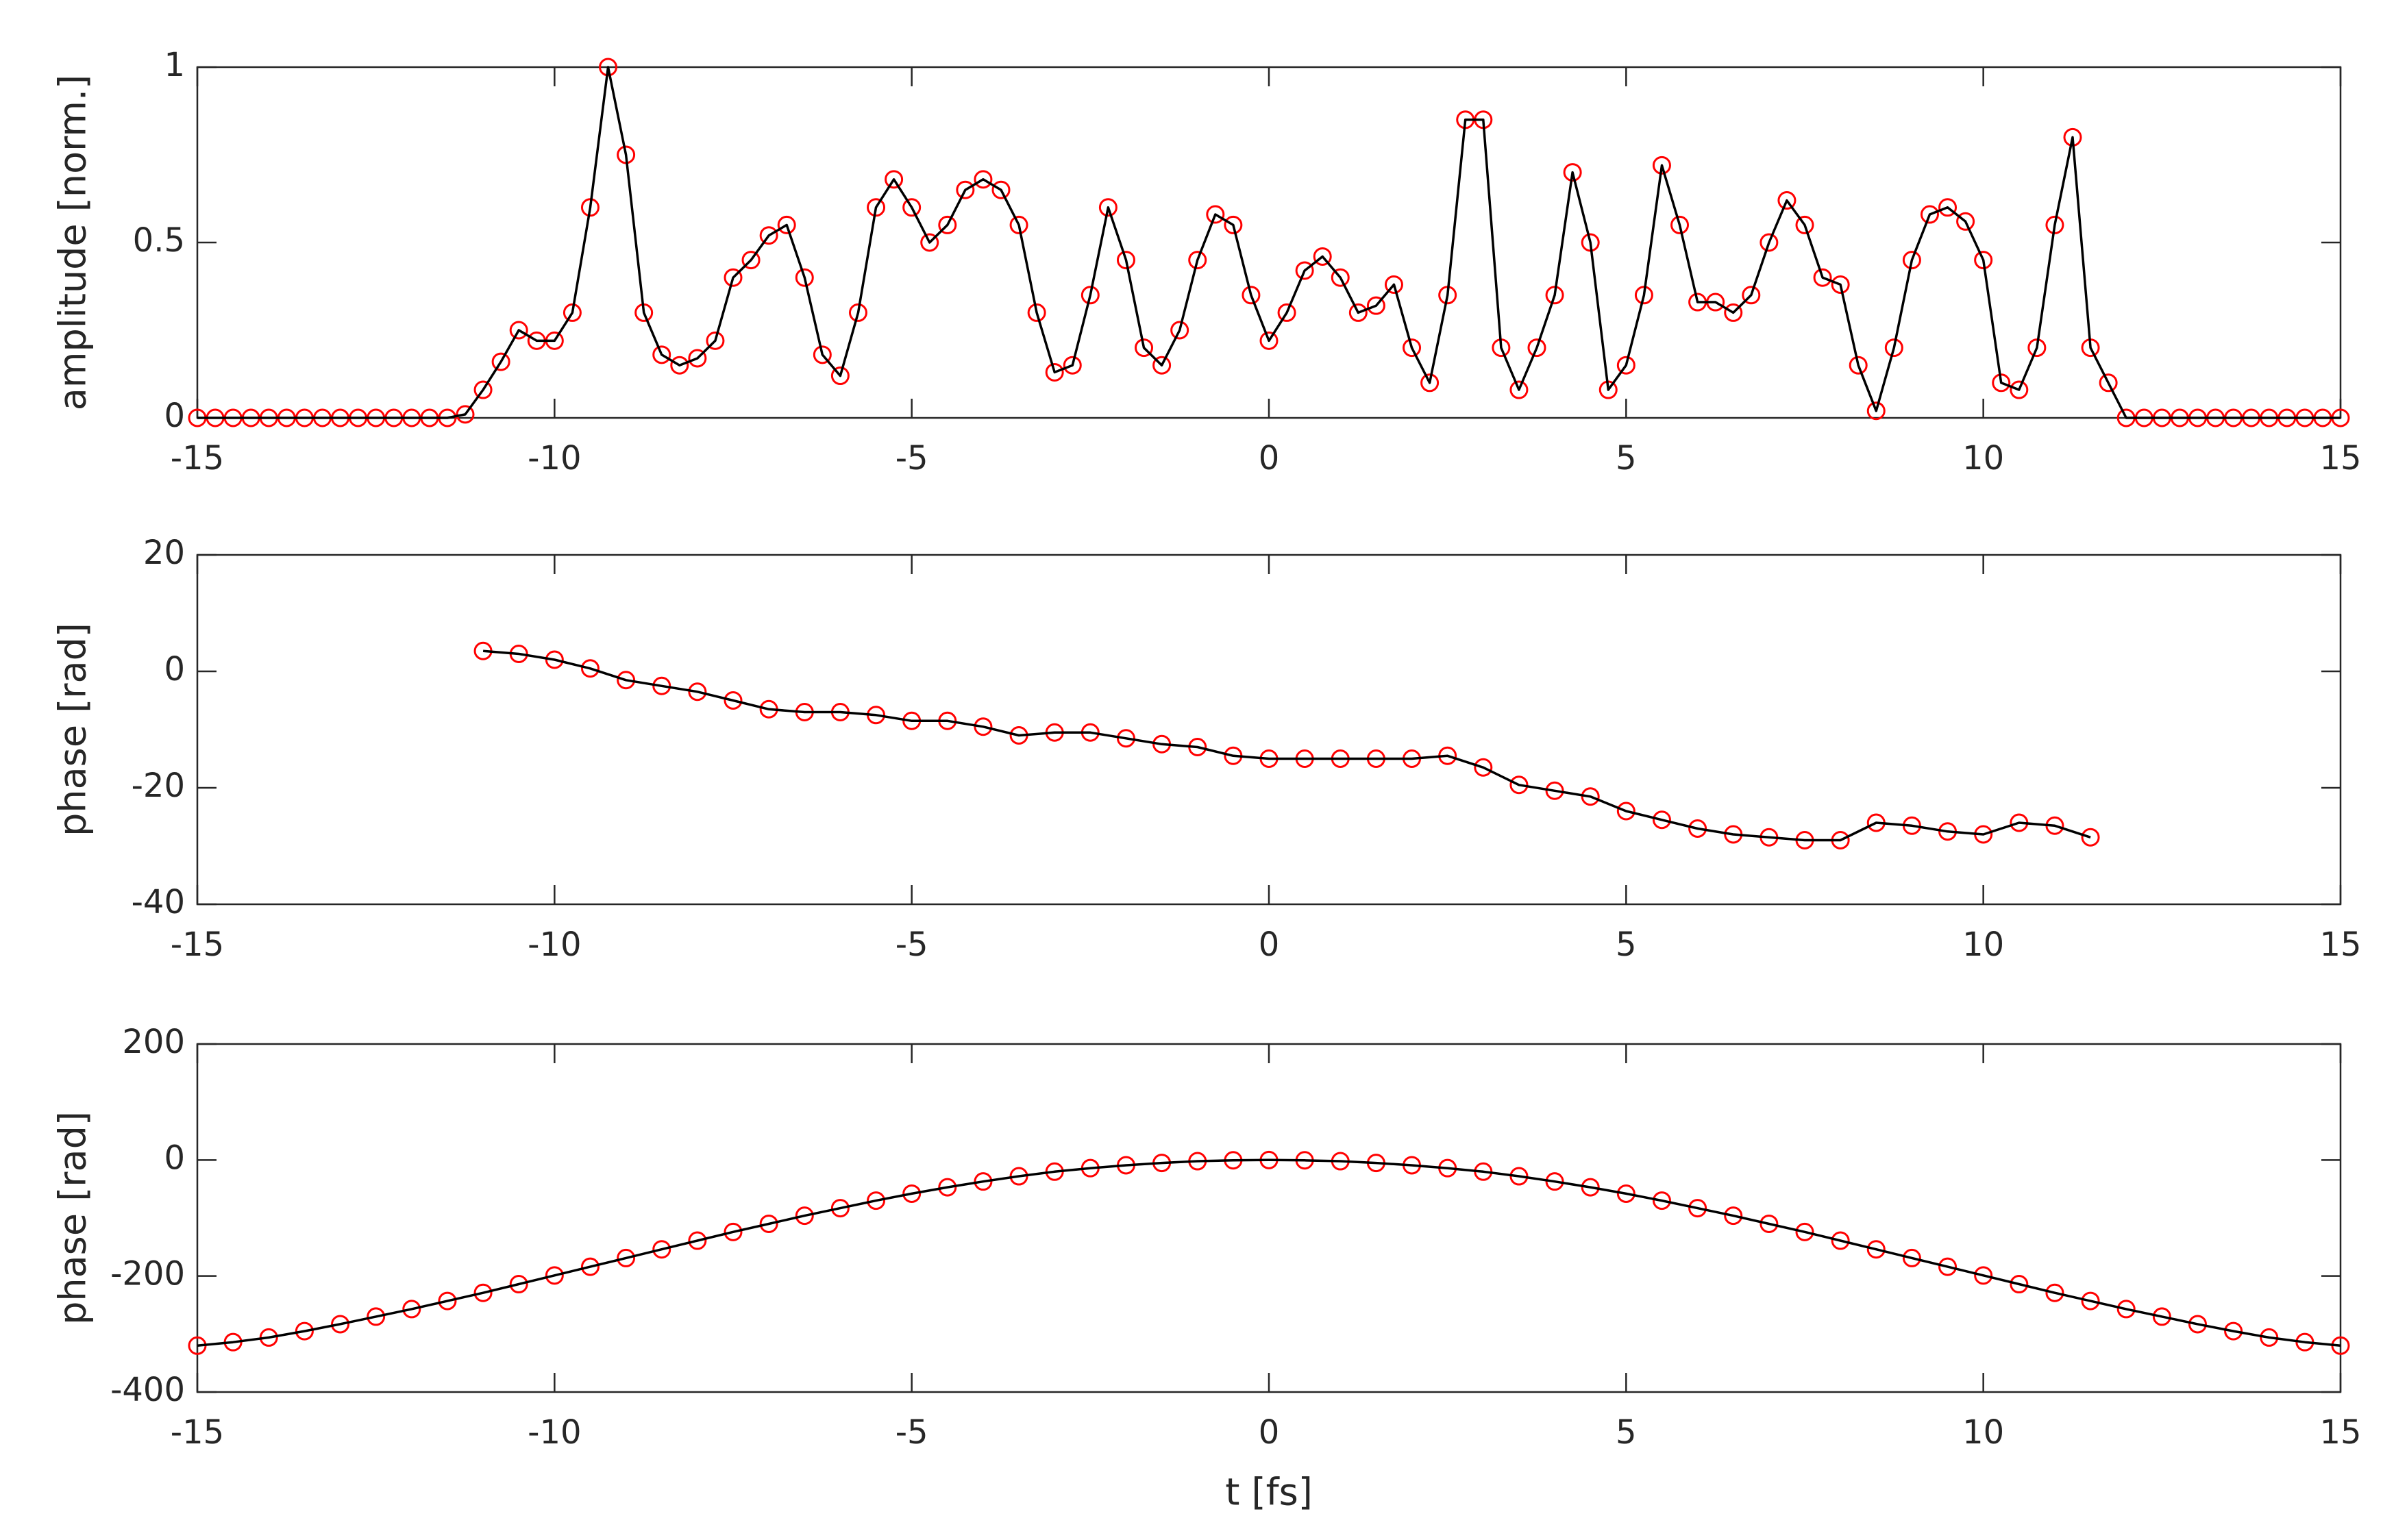  I want to click on x-tick-label: -5, so click(912, 945).